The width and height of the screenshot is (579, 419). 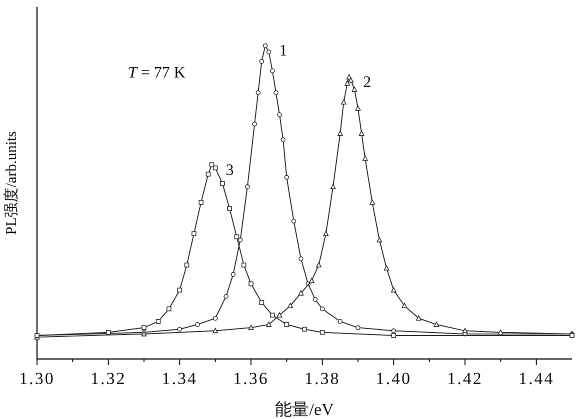 What do you see at coordinates (108, 378) in the screenshot?
I see `x-tick-label: 1.32` at bounding box center [108, 378].